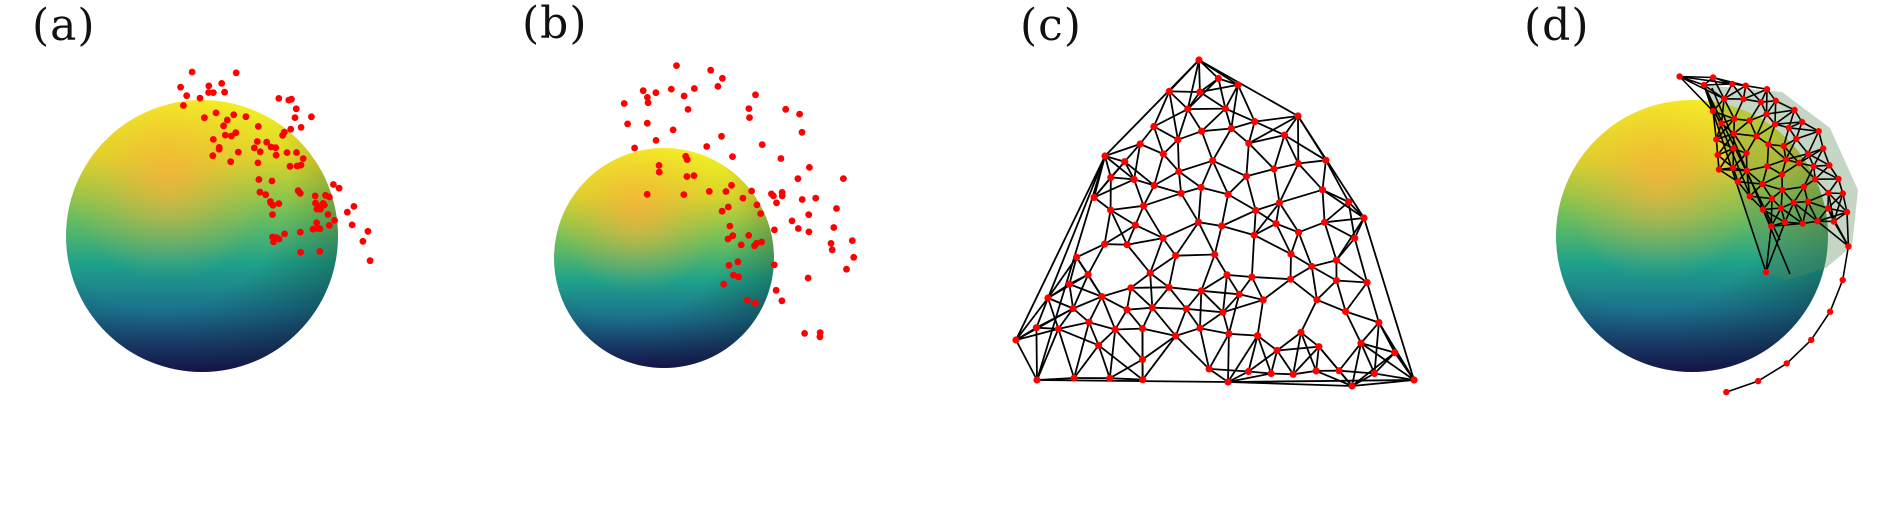 This screenshot has height=514, width=1880. What do you see at coordinates (1557, 25) in the screenshot?
I see `panel-label-d: (d)` at bounding box center [1557, 25].